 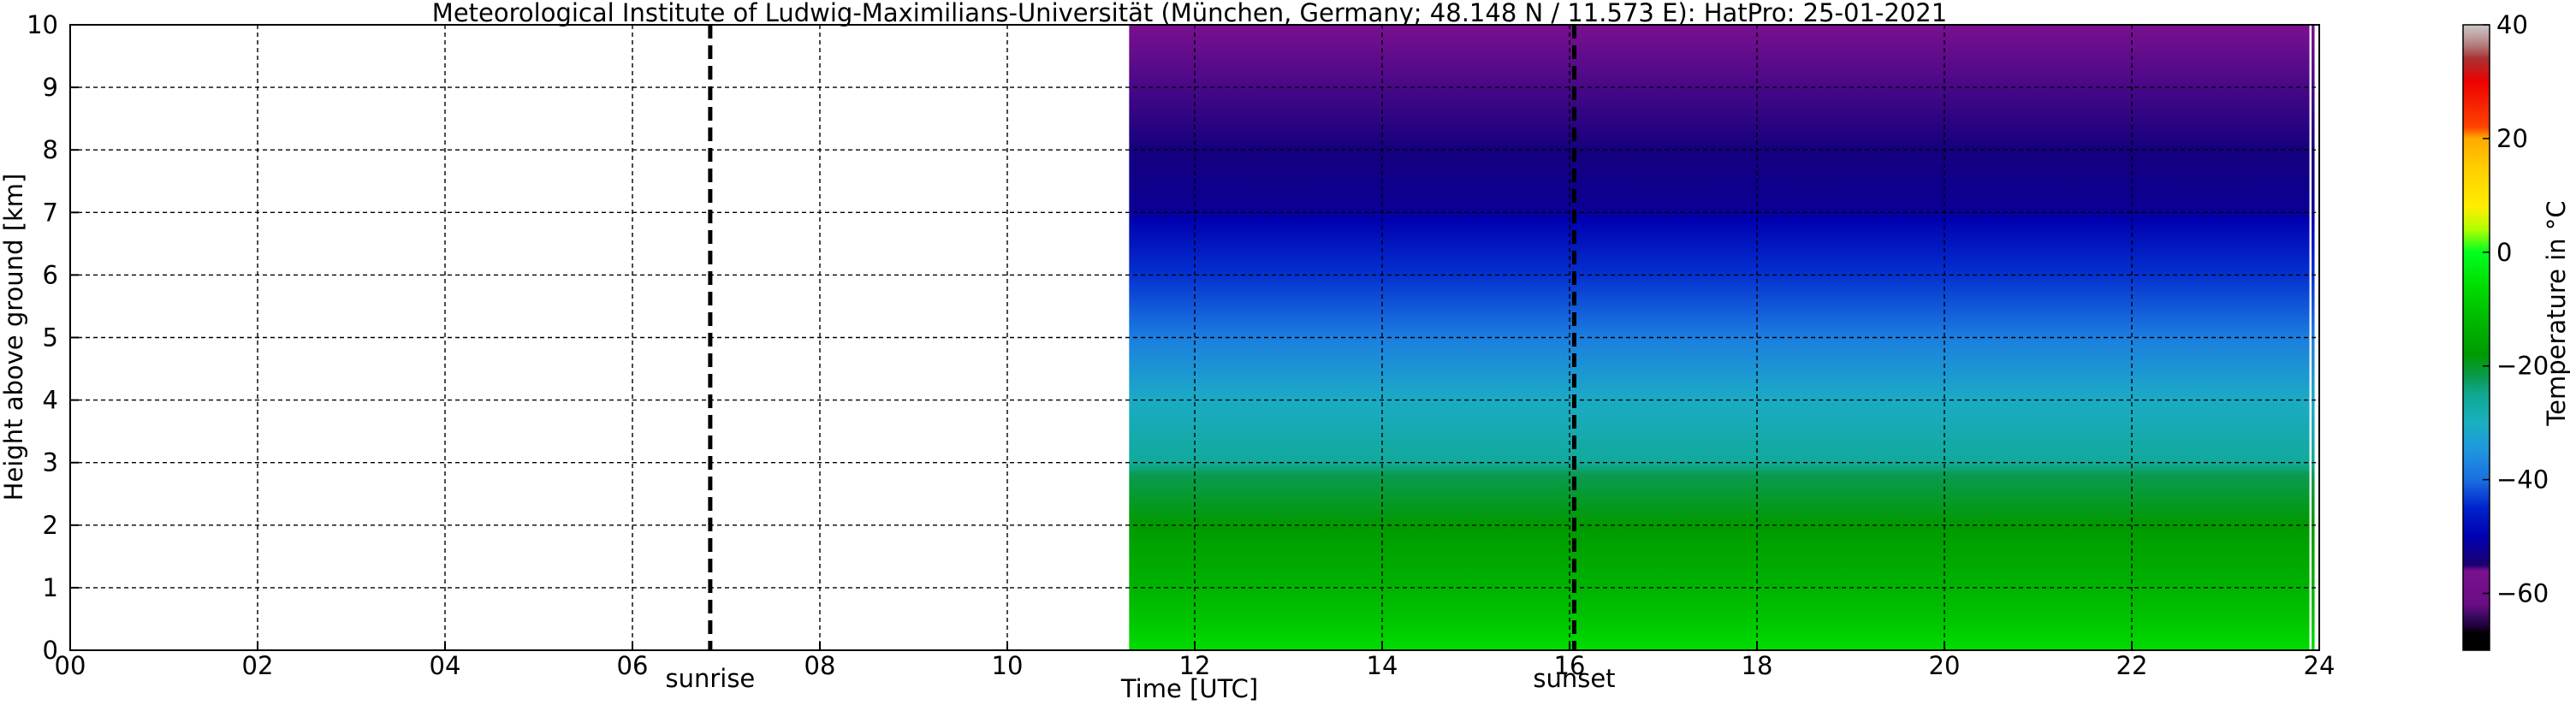 What do you see at coordinates (633, 665) in the screenshot?
I see `x-tick-label: 06` at bounding box center [633, 665].